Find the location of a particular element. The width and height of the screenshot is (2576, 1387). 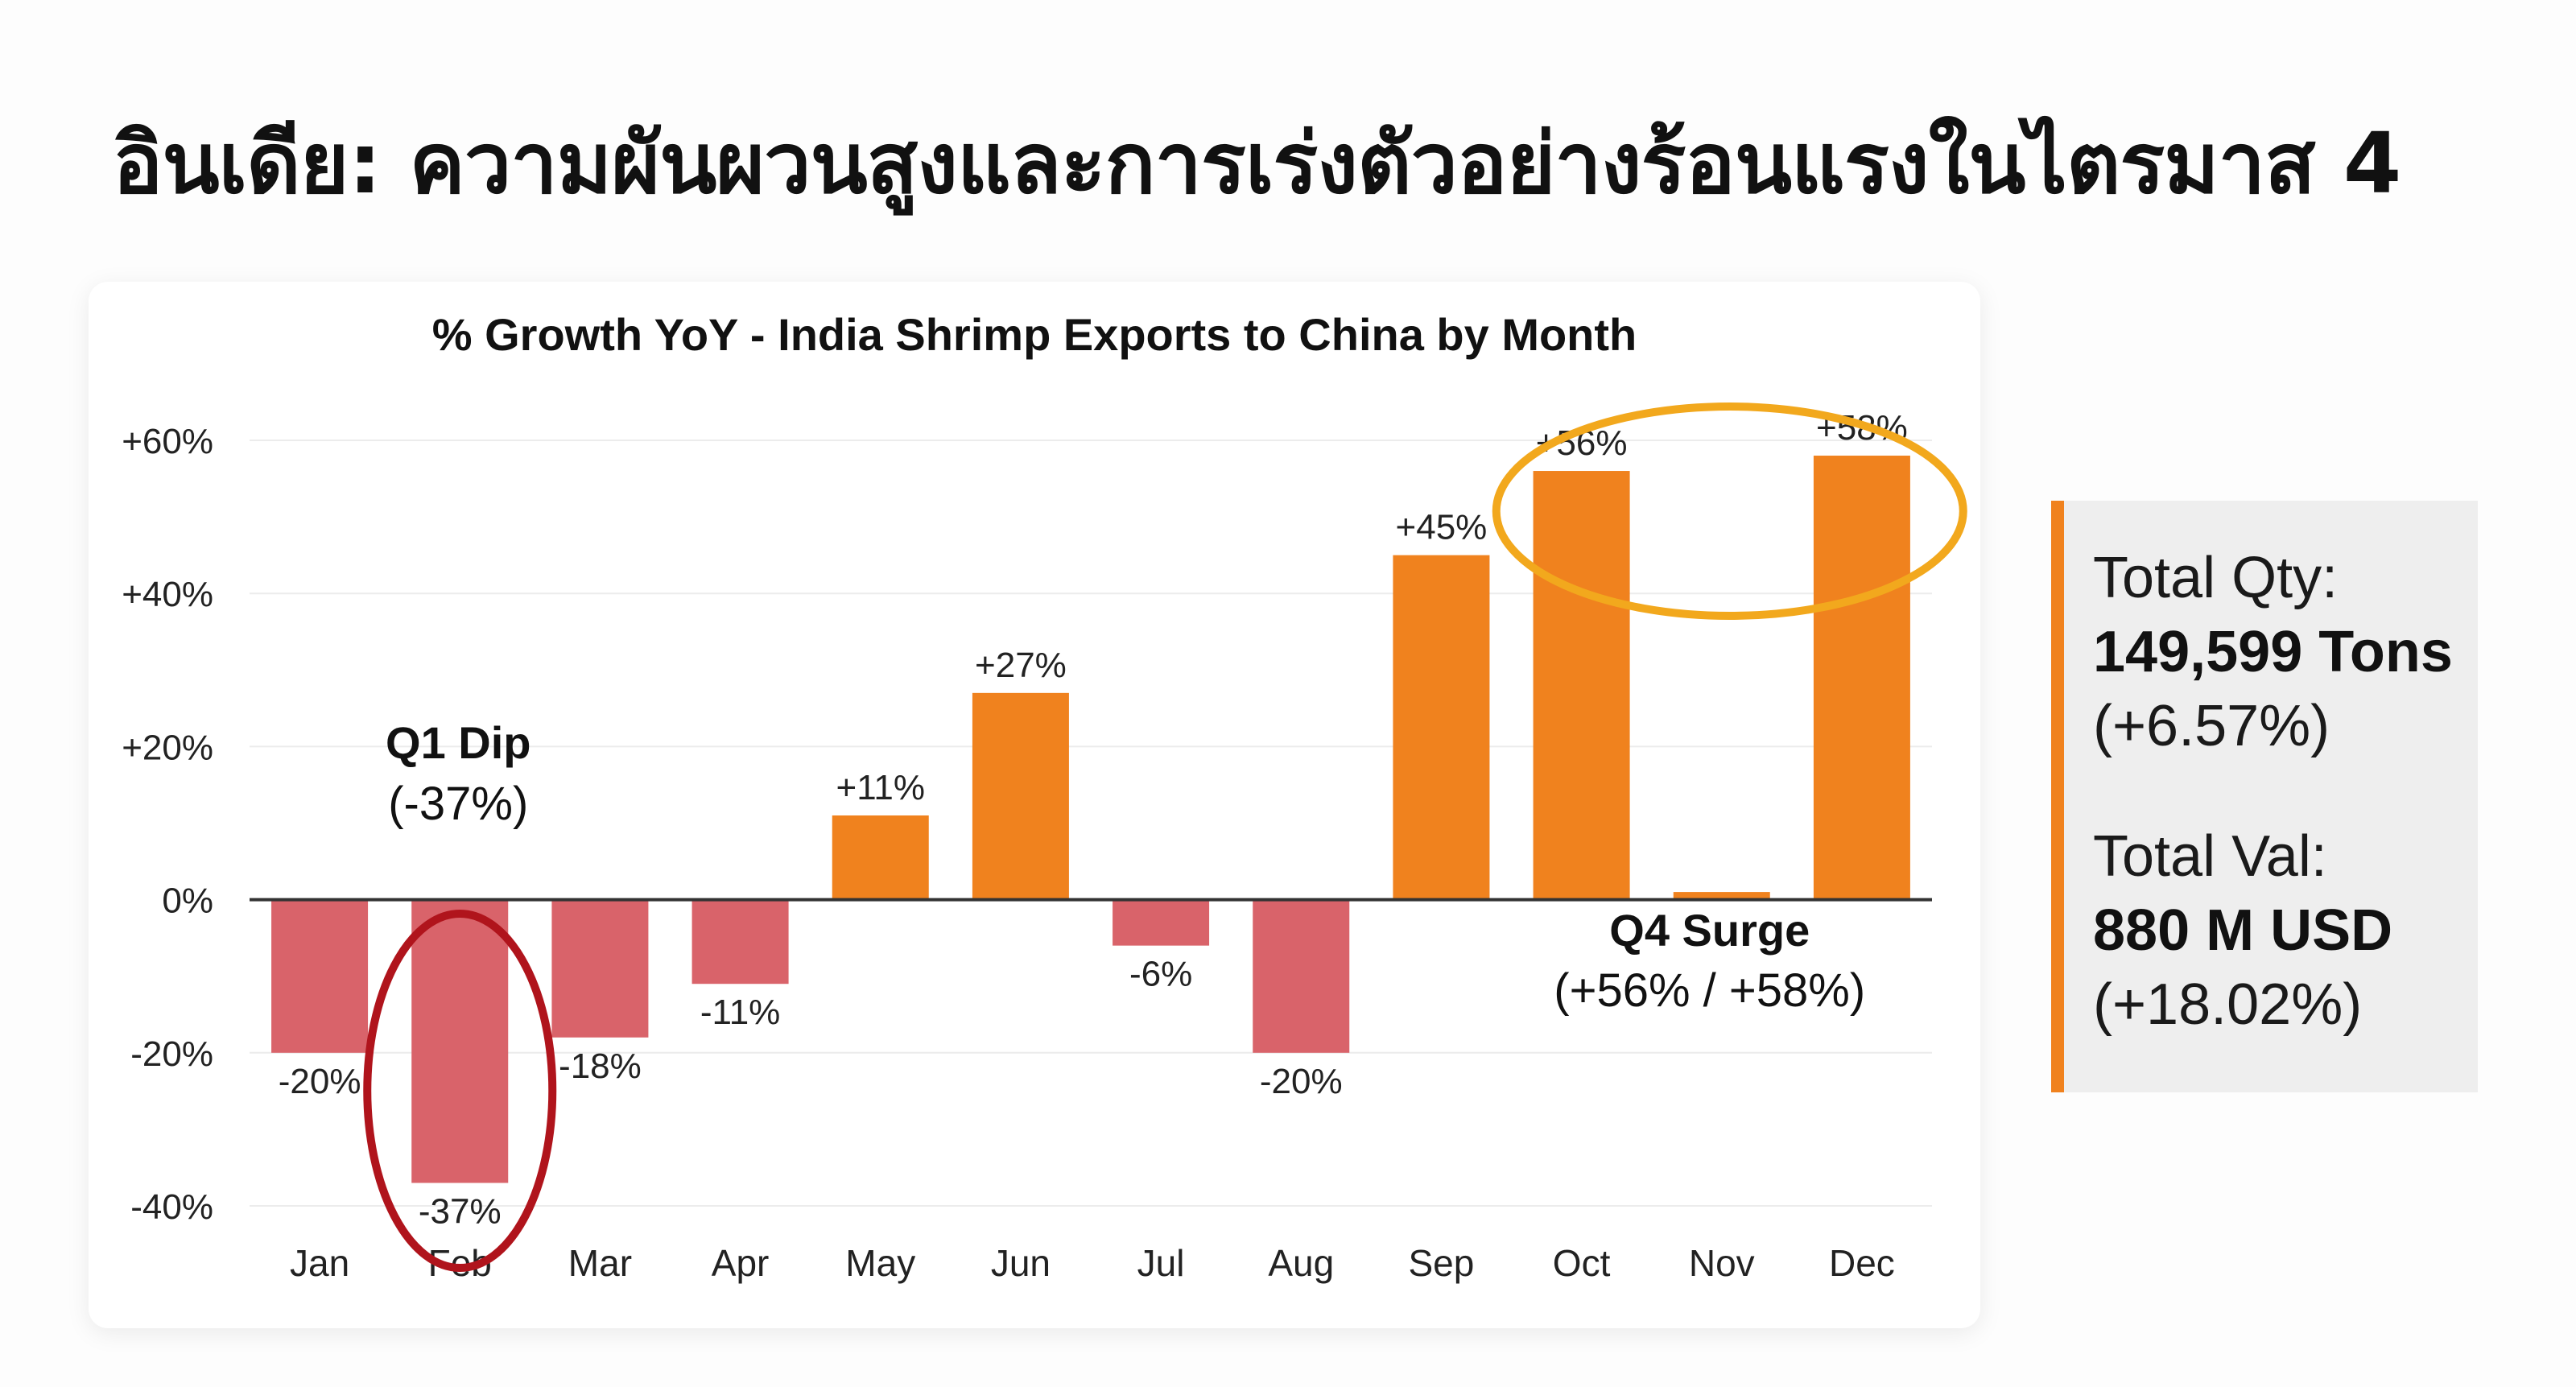

total-qty-value: 149,599 Tons is located at coordinates (2273, 652).